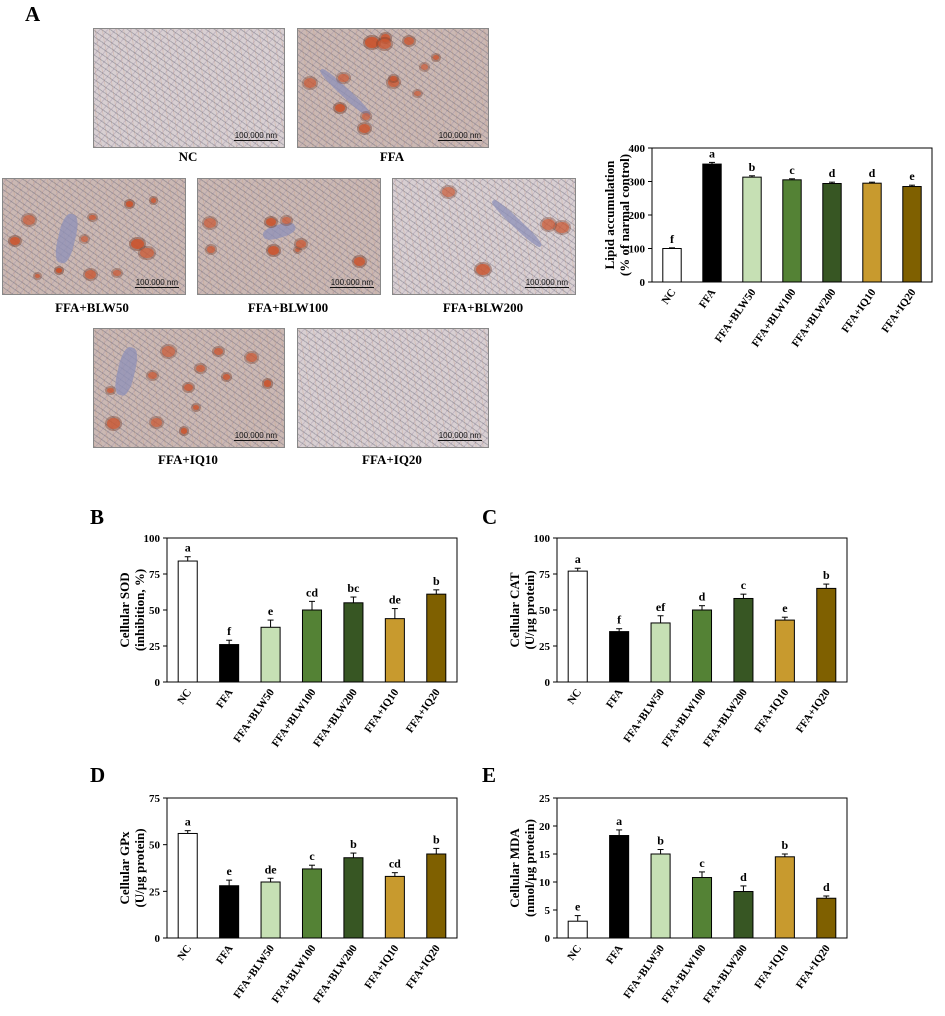  Describe the element at coordinates (392, 156) in the screenshot. I see `micrograph-label-ffa: FFA` at that location.